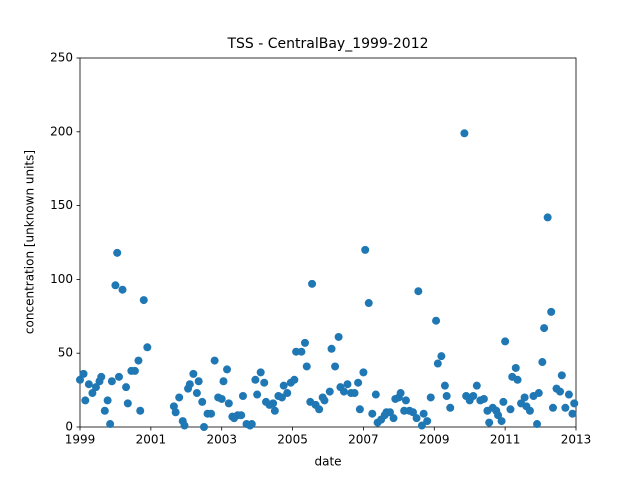 Image resolution: width=640 pixels, height=484 pixels. Describe the element at coordinates (327, 462) in the screenshot. I see `x-axis-label: date` at that location.